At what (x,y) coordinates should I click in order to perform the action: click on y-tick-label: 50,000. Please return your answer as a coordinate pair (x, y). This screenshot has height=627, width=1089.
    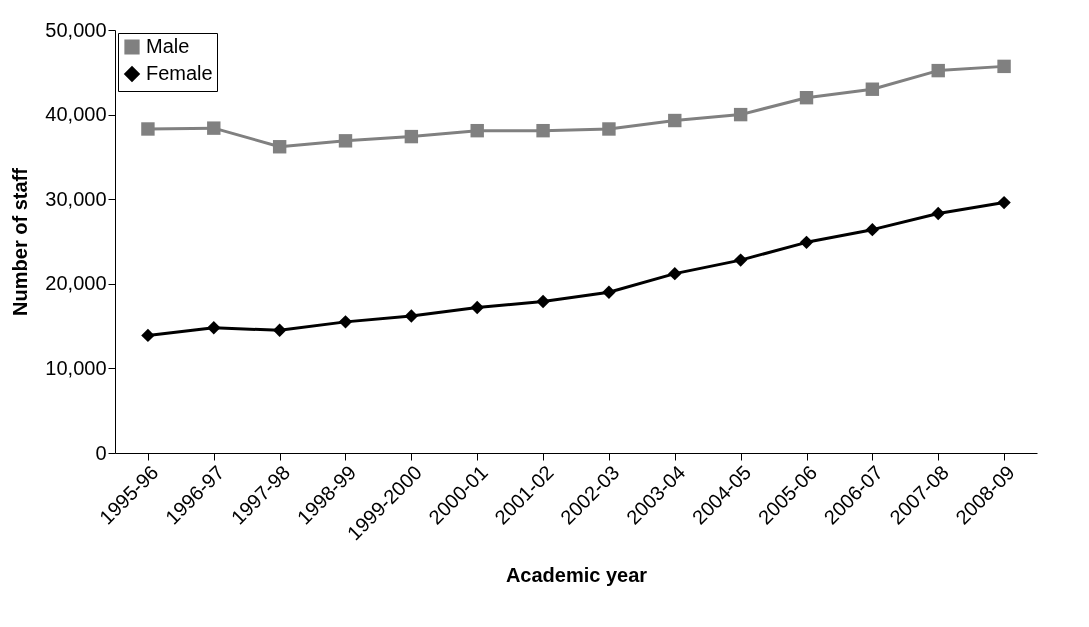
    Looking at the image, I should click on (76, 29).